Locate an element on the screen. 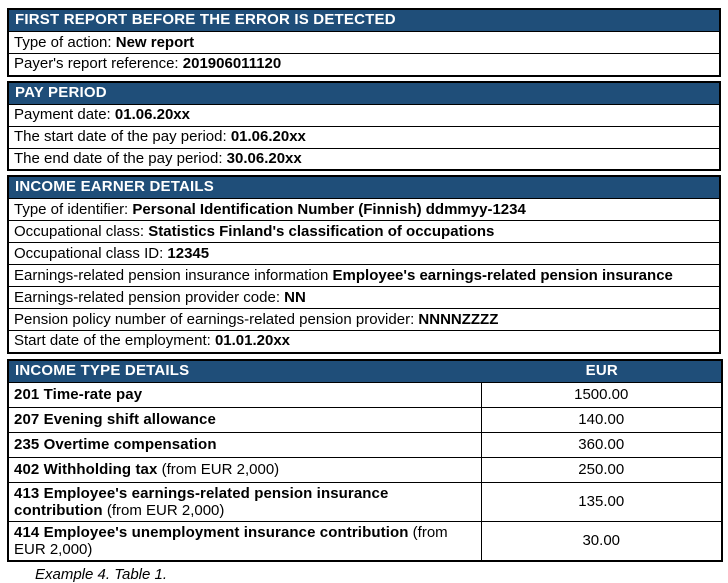  section-header-pay-period: PAY PERIOD is located at coordinates (364, 93).